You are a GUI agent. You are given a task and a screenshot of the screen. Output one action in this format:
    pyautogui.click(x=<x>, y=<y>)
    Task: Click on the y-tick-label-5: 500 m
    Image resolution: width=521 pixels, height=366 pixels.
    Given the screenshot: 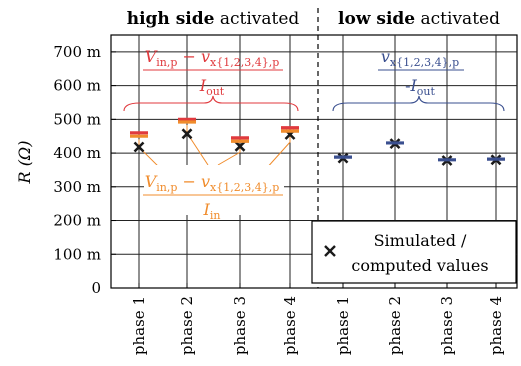 What is the action you would take?
    pyautogui.click(x=77, y=119)
    